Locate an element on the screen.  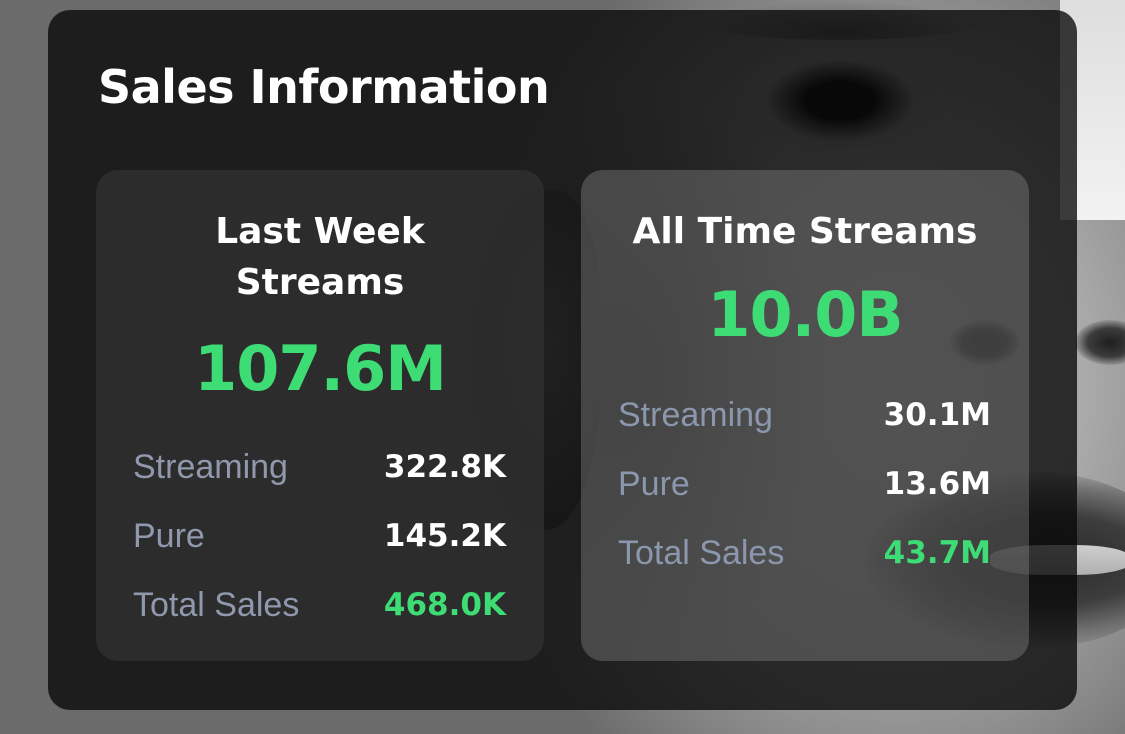
last-week-row-streaming: Streaming 322.8K is located at coordinates (319, 467).